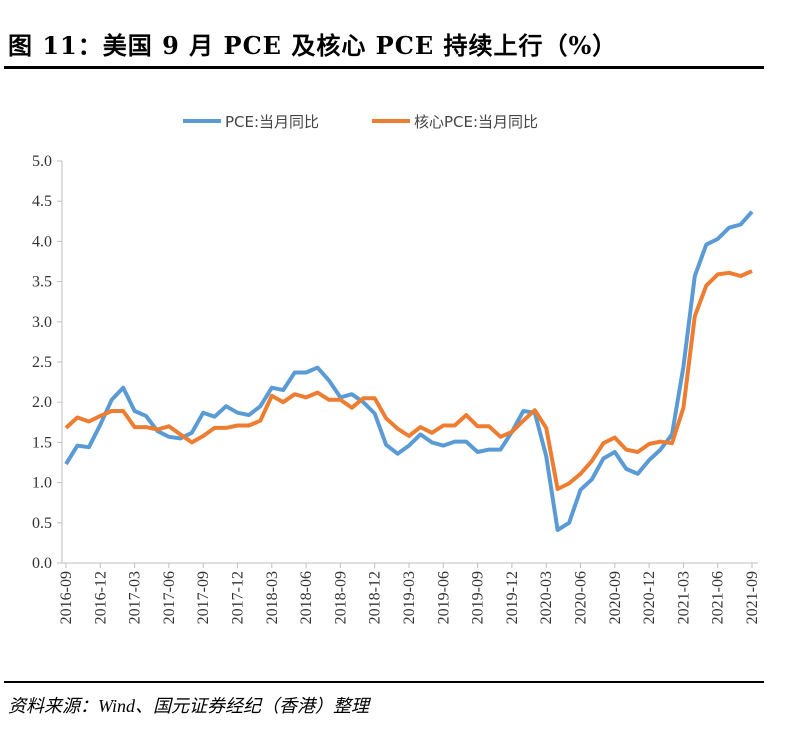 Image resolution: width=801 pixels, height=734 pixels. What do you see at coordinates (581, 597) in the screenshot?
I see `x-tick-label: 2020-06` at bounding box center [581, 597].